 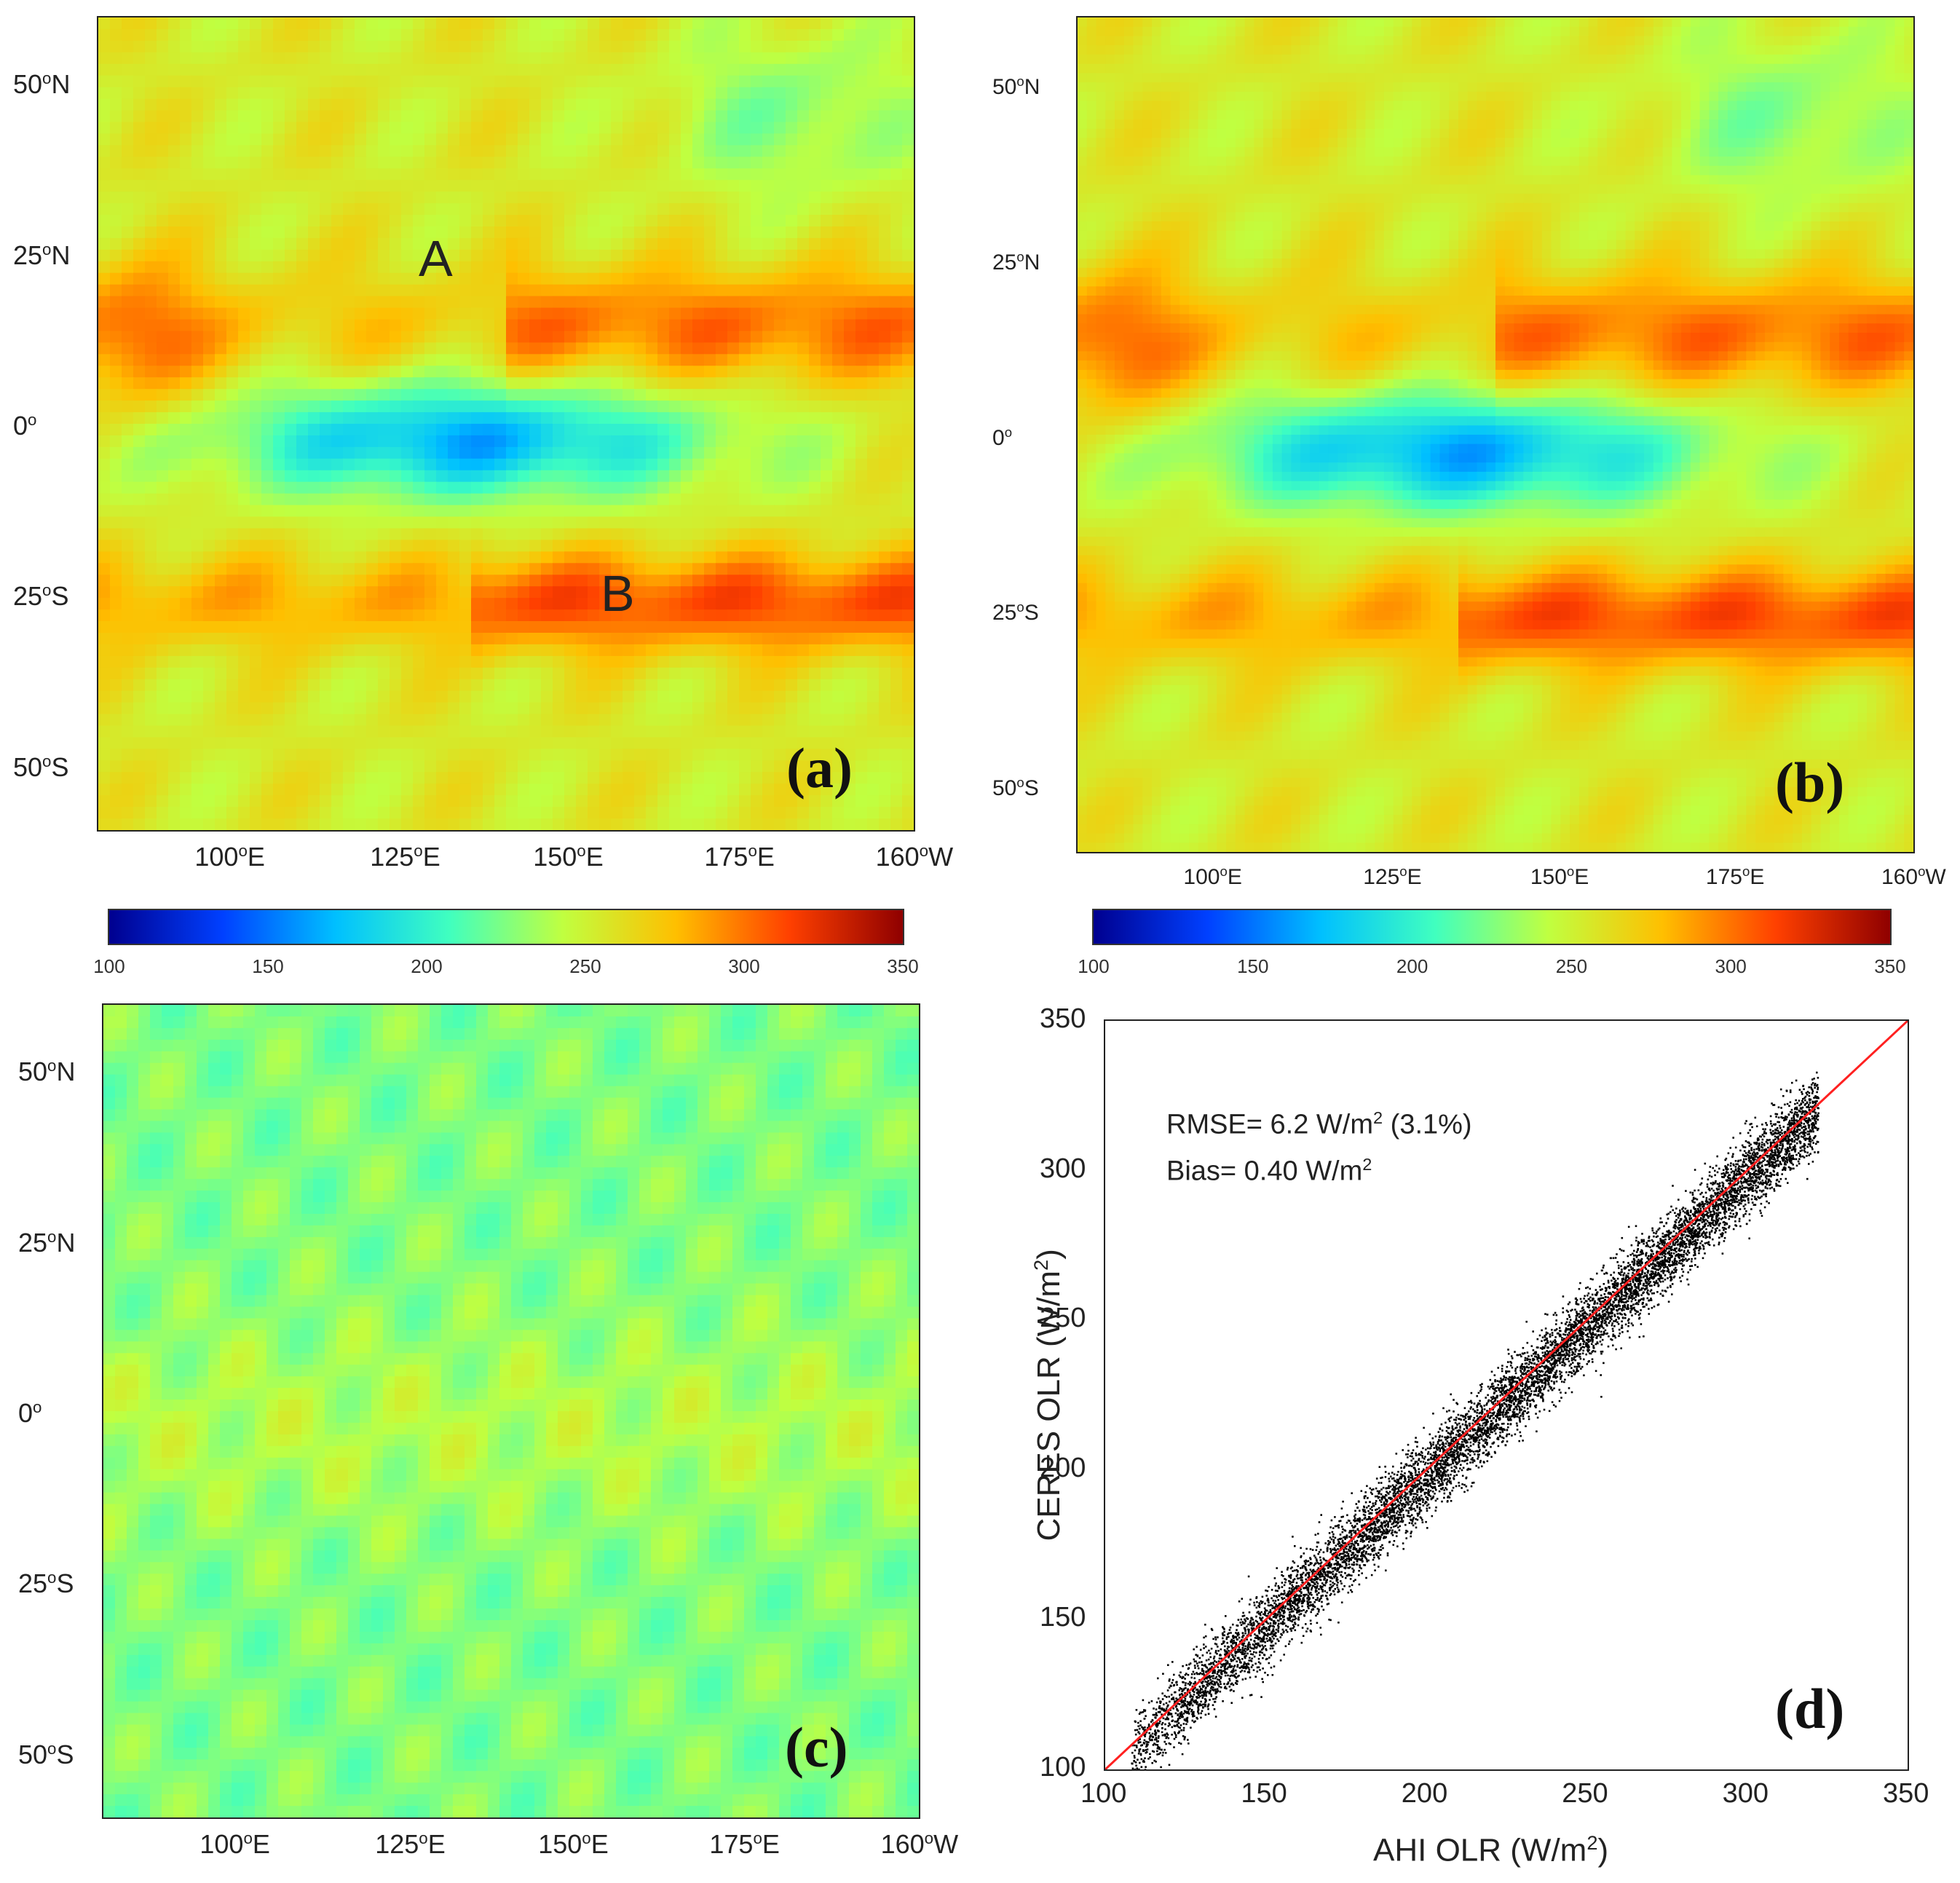 What do you see at coordinates (1269, 1125) in the screenshot?
I see `rmse-text: RMSE= 6.2 W/m` at bounding box center [1269, 1125].